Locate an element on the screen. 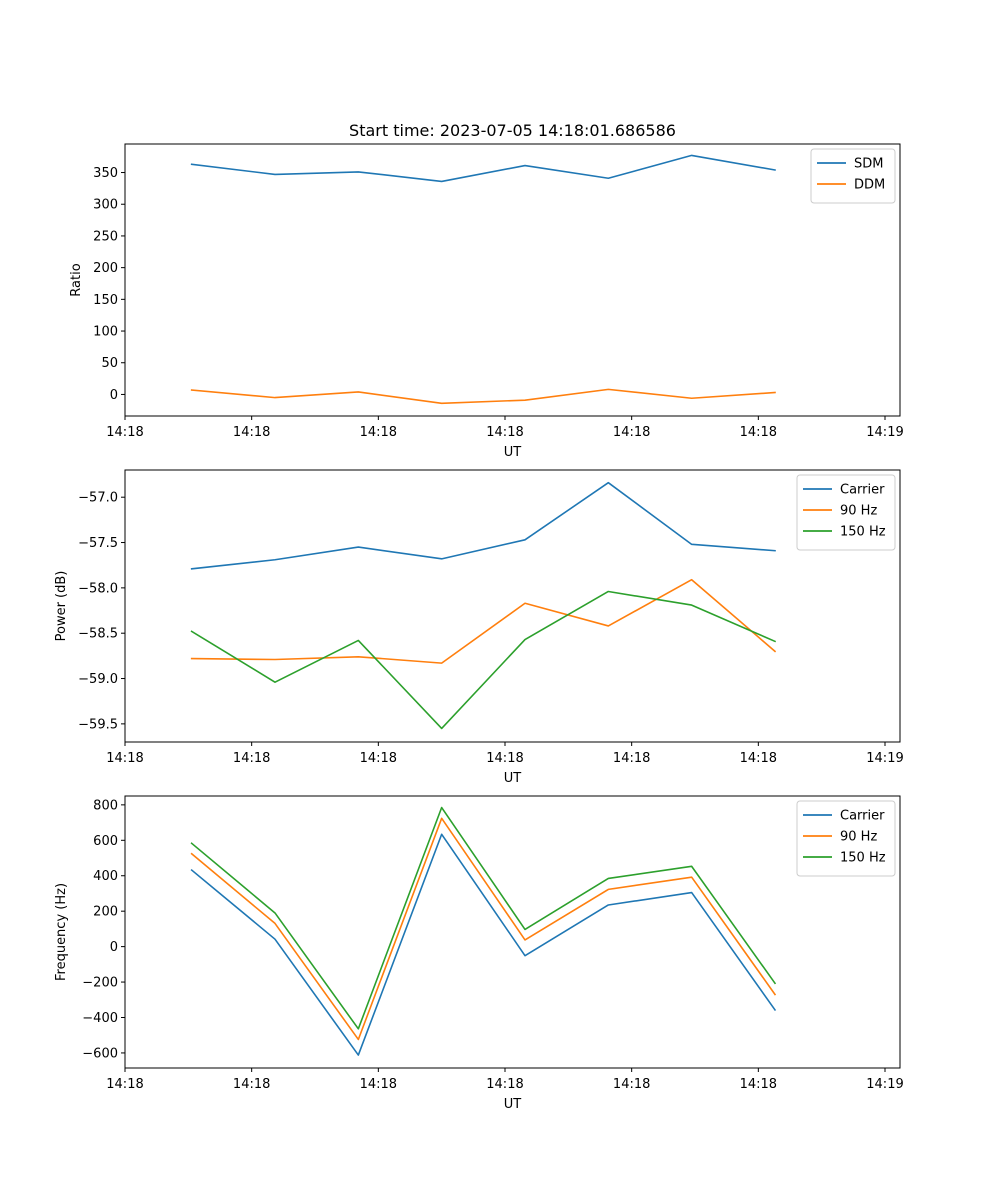  y-tick-label: −57.5 is located at coordinates (98, 543).